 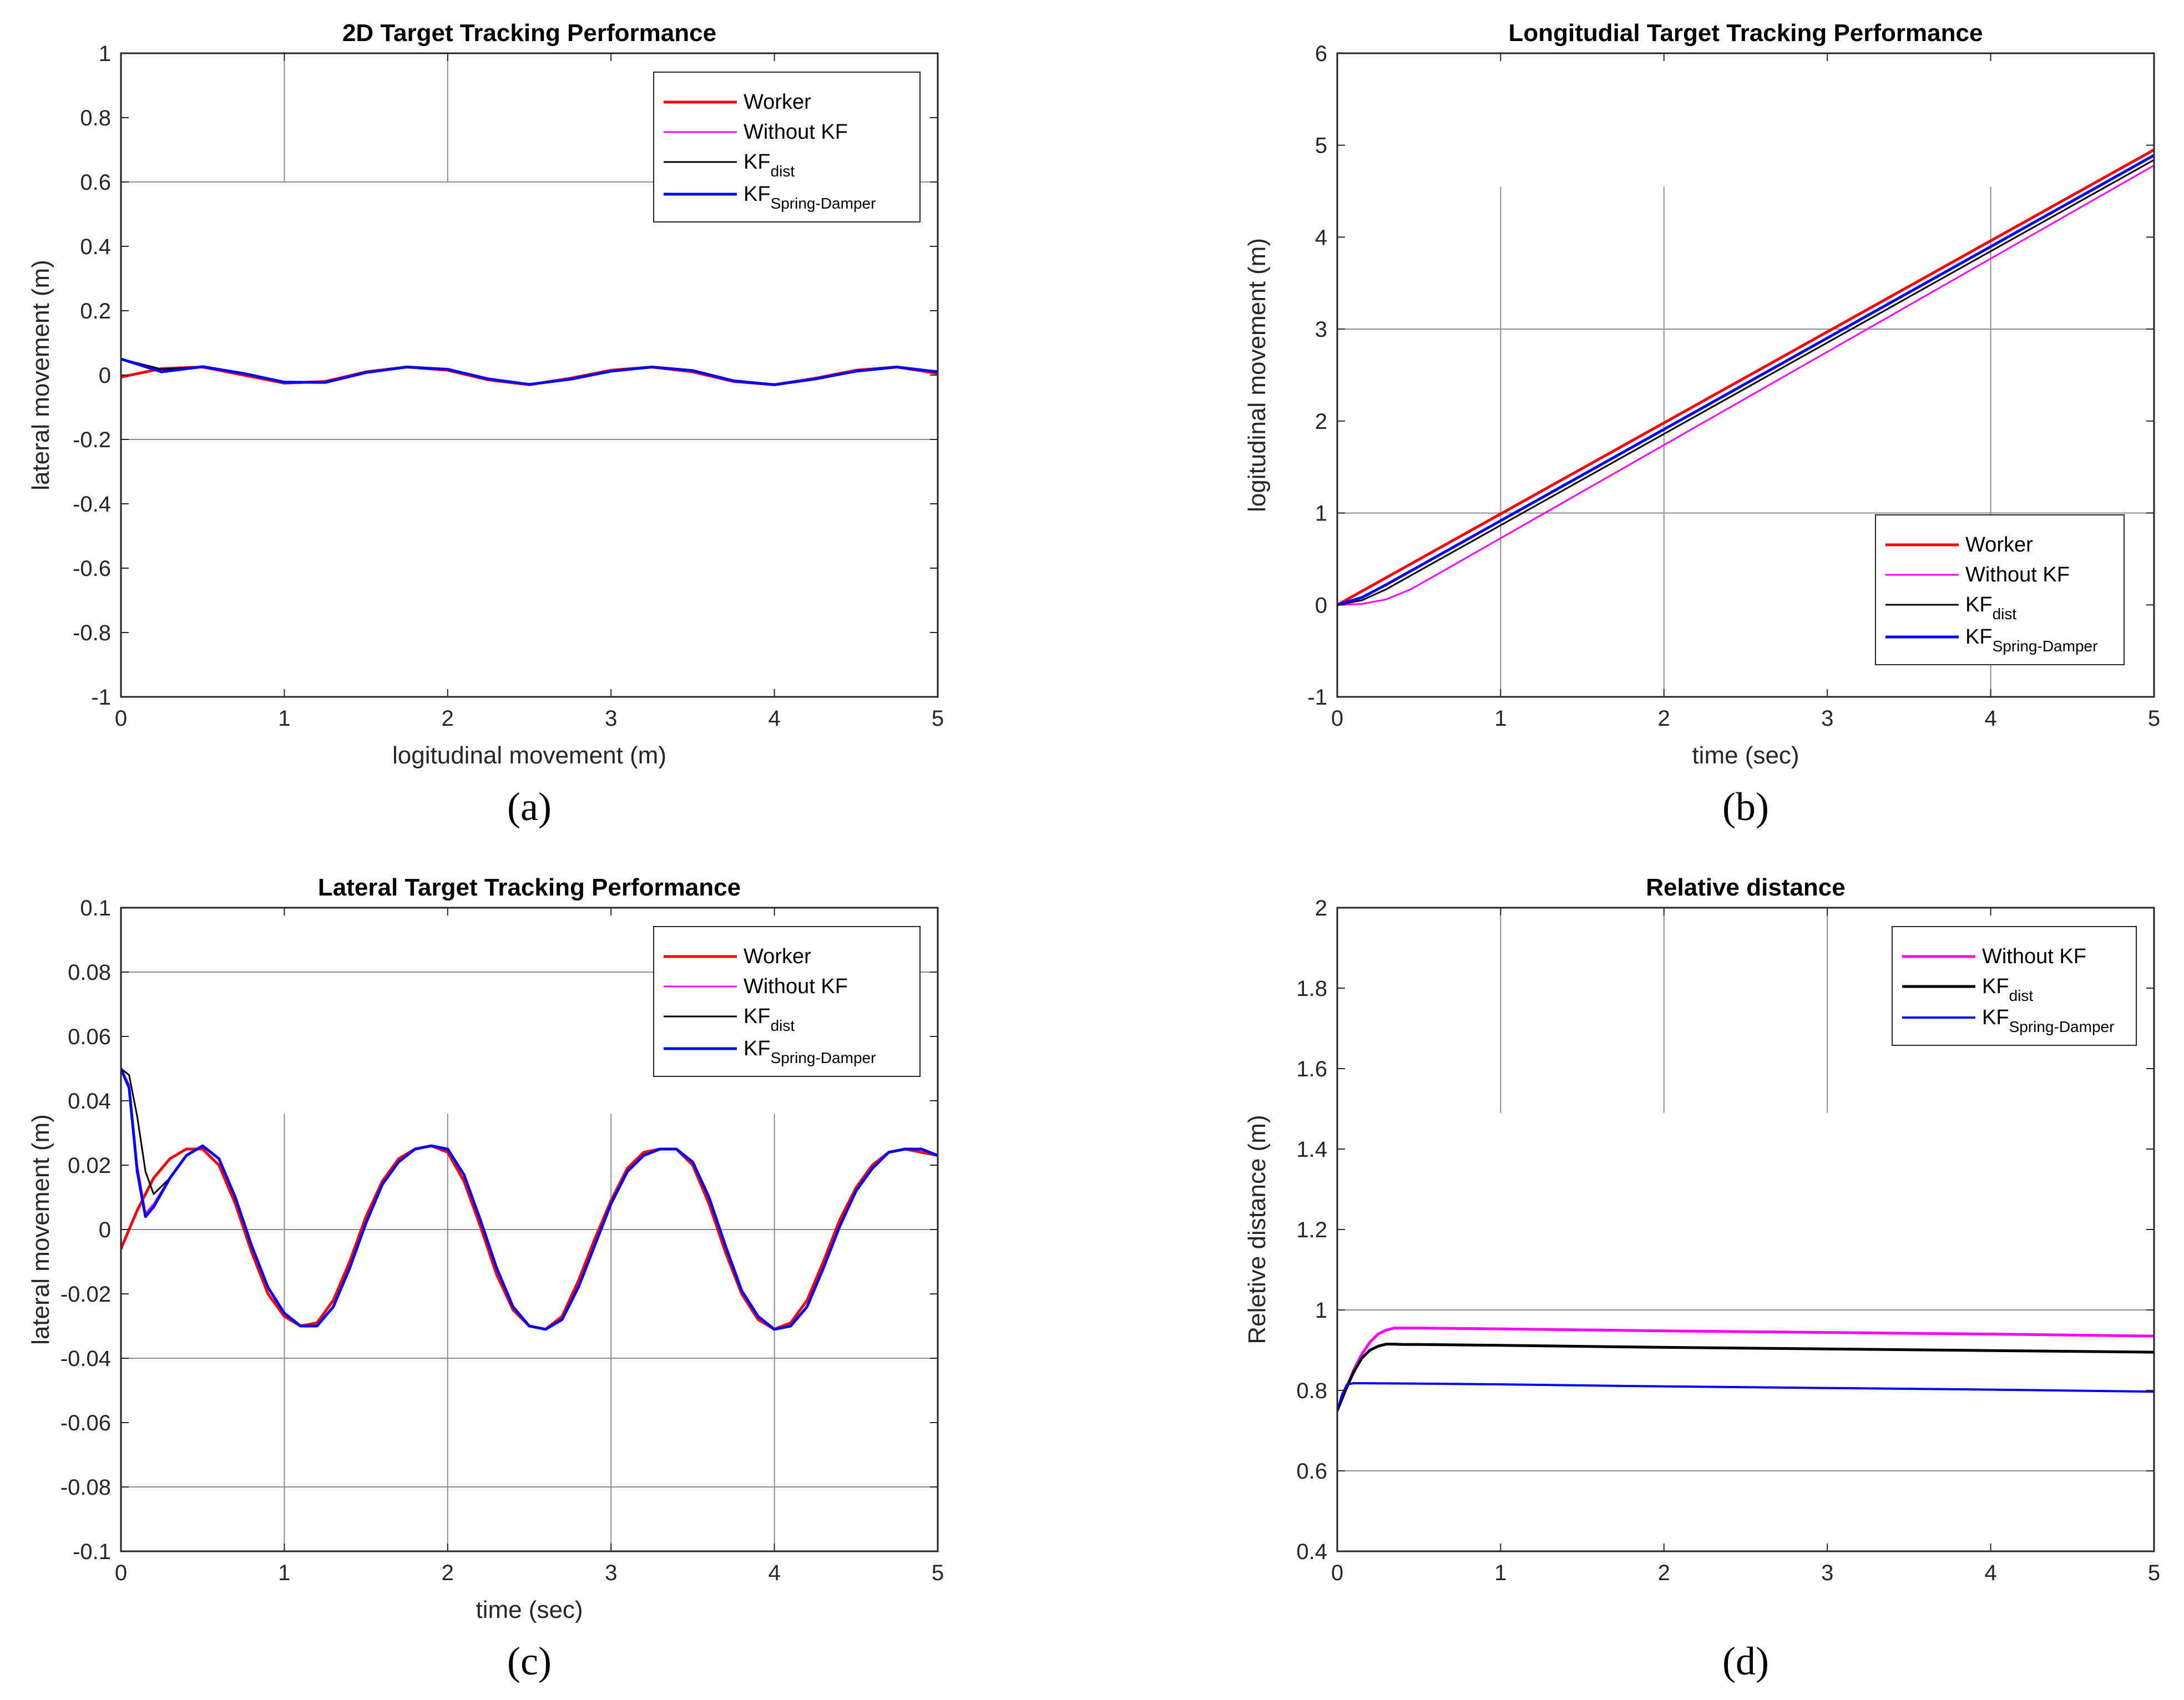 What do you see at coordinates (92, 568) in the screenshot?
I see `y-tick-label: -0.6` at bounding box center [92, 568].